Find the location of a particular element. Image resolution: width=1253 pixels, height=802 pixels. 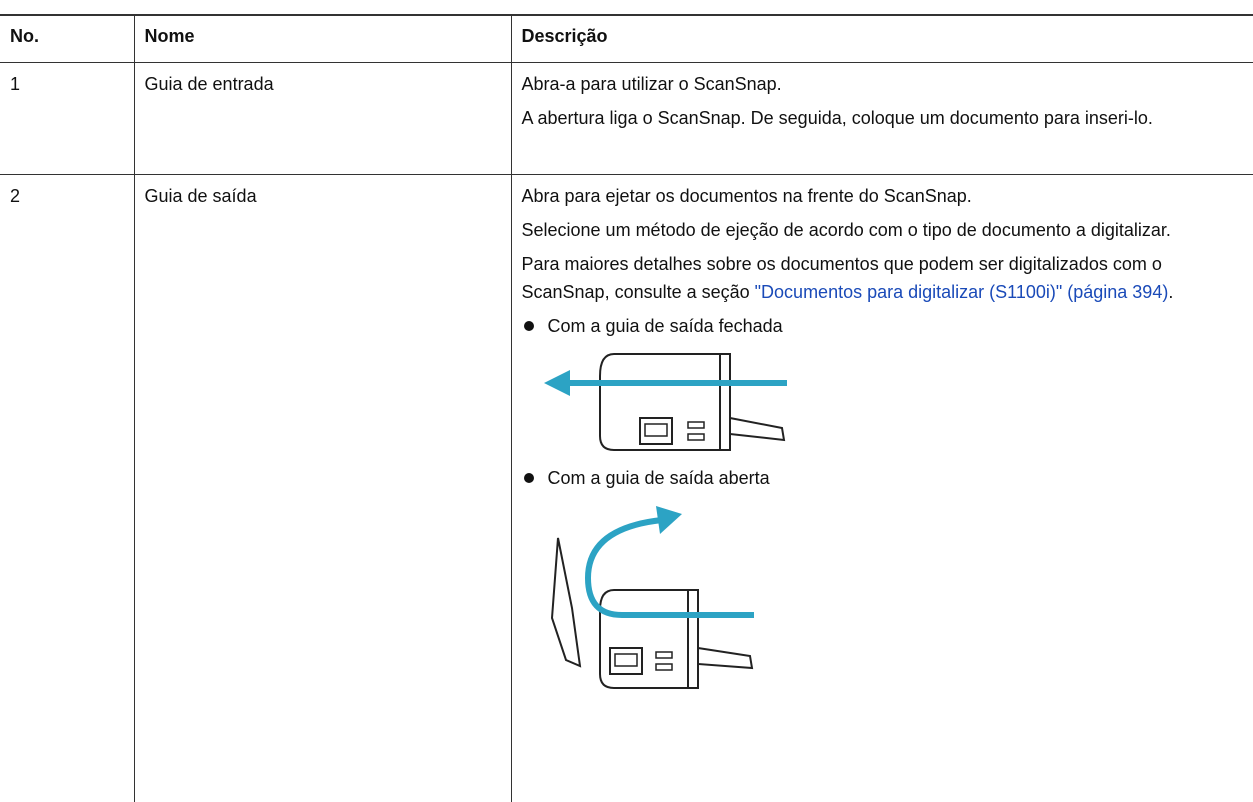

paragraph: Abra-a para utilizar o ScanSnap. is located at coordinates (883, 84).